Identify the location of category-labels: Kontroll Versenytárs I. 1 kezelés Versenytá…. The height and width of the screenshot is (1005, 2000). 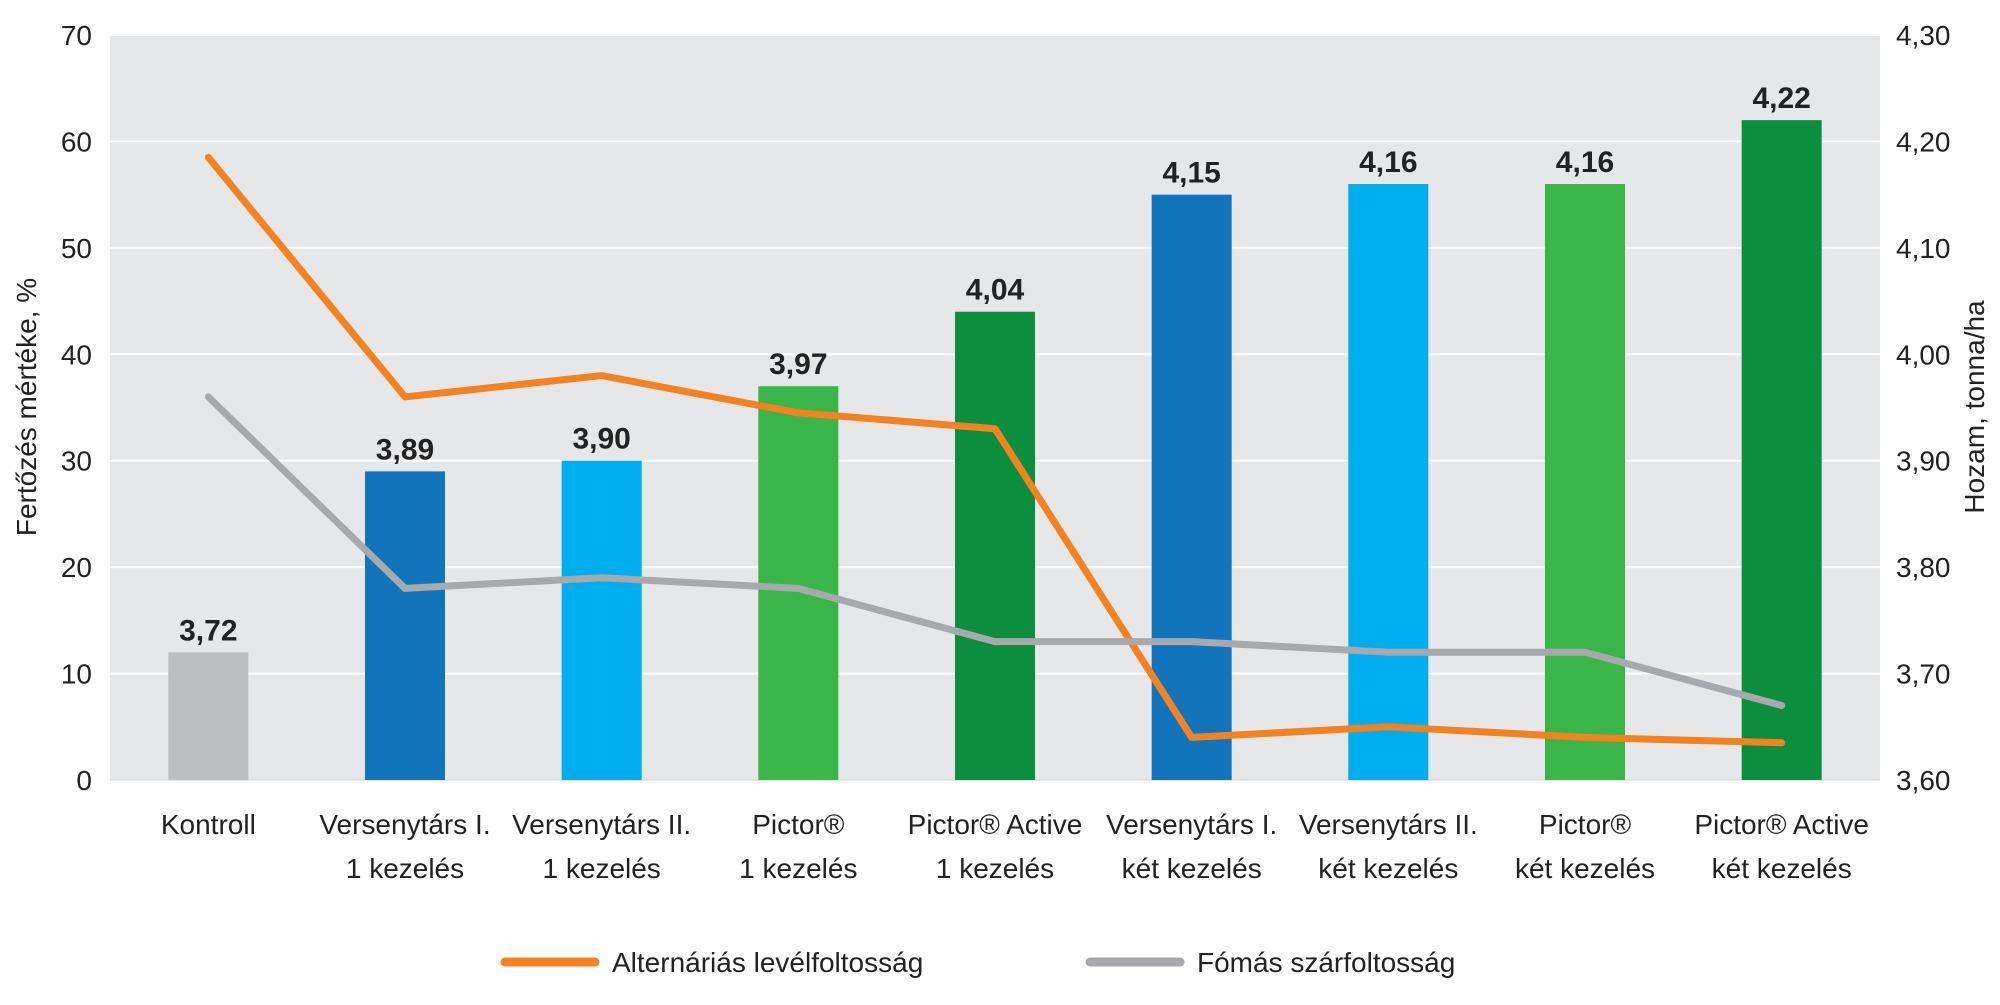
(1015, 846).